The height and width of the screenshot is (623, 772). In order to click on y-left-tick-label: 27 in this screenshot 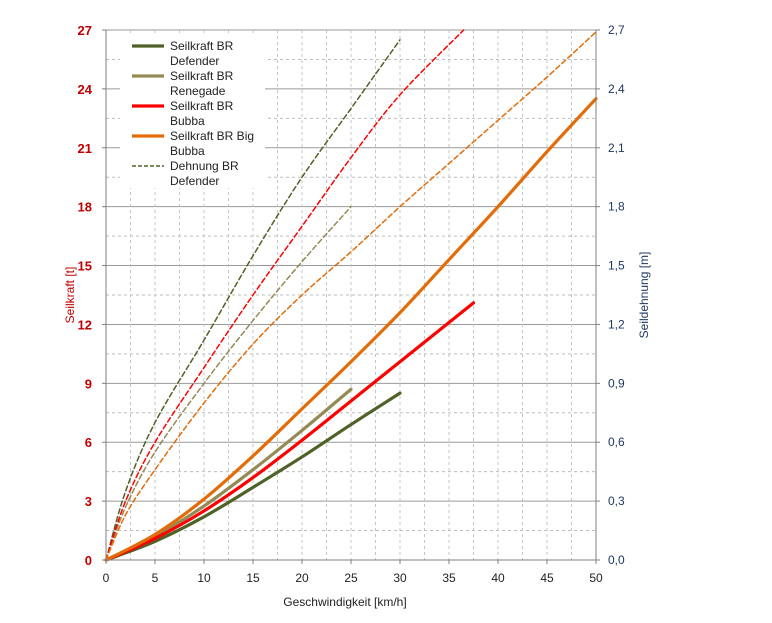, I will do `click(85, 30)`.